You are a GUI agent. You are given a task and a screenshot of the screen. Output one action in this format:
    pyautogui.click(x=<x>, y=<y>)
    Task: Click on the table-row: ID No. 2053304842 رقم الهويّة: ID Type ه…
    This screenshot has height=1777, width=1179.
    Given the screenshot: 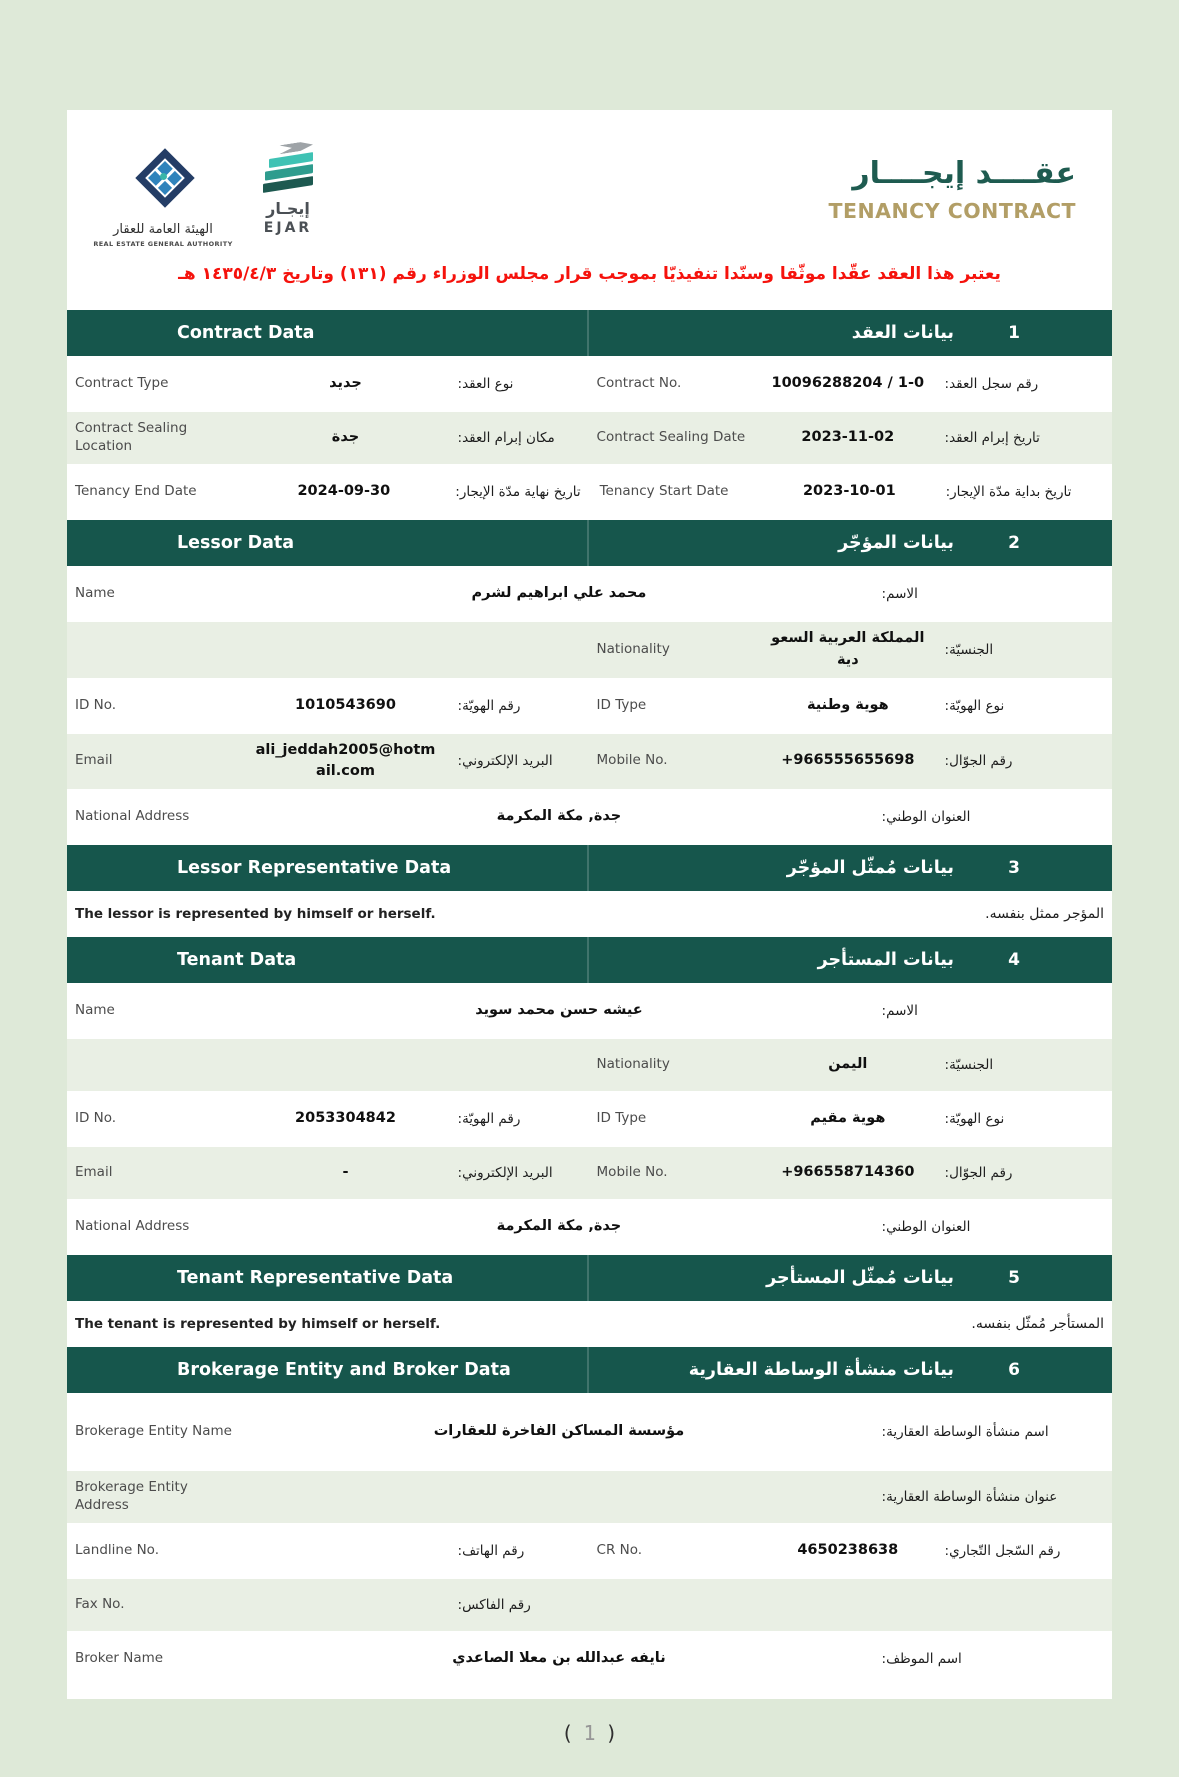 What is the action you would take?
    pyautogui.click(x=589, y=1119)
    